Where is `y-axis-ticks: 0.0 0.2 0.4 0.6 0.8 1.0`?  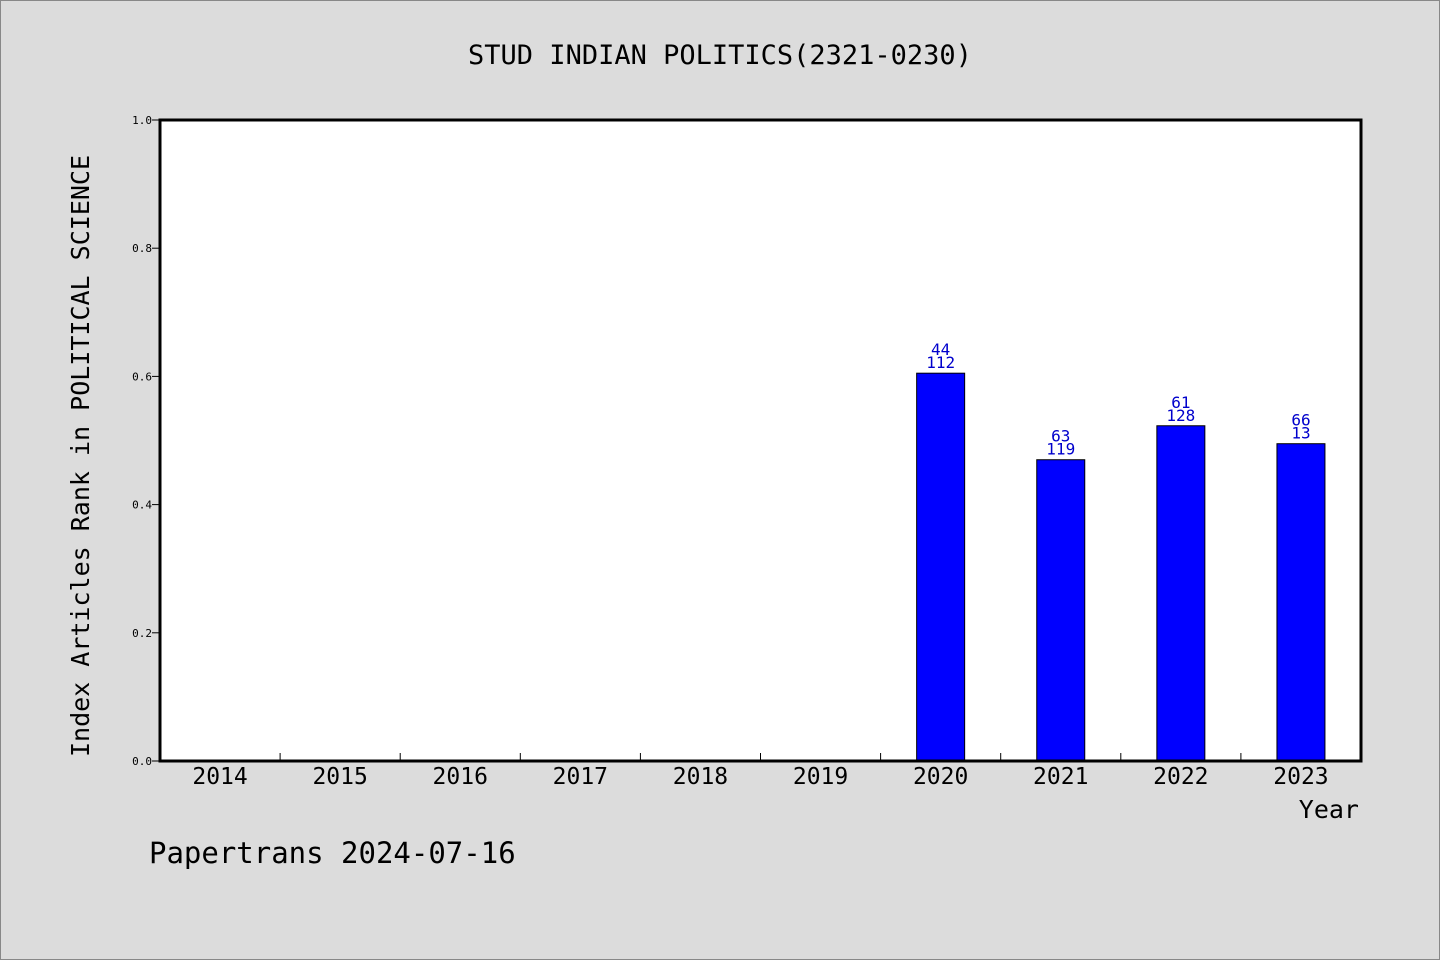 y-axis-ticks: 0.0 0.2 0.4 0.6 0.8 1.0 is located at coordinates (146, 441).